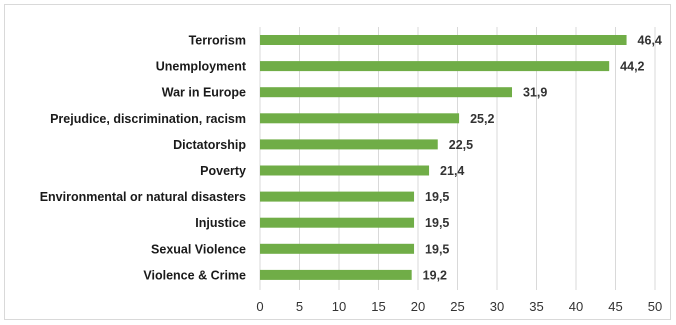 The height and width of the screenshot is (325, 676). What do you see at coordinates (497, 306) in the screenshot?
I see `x-tick-label: 30` at bounding box center [497, 306].